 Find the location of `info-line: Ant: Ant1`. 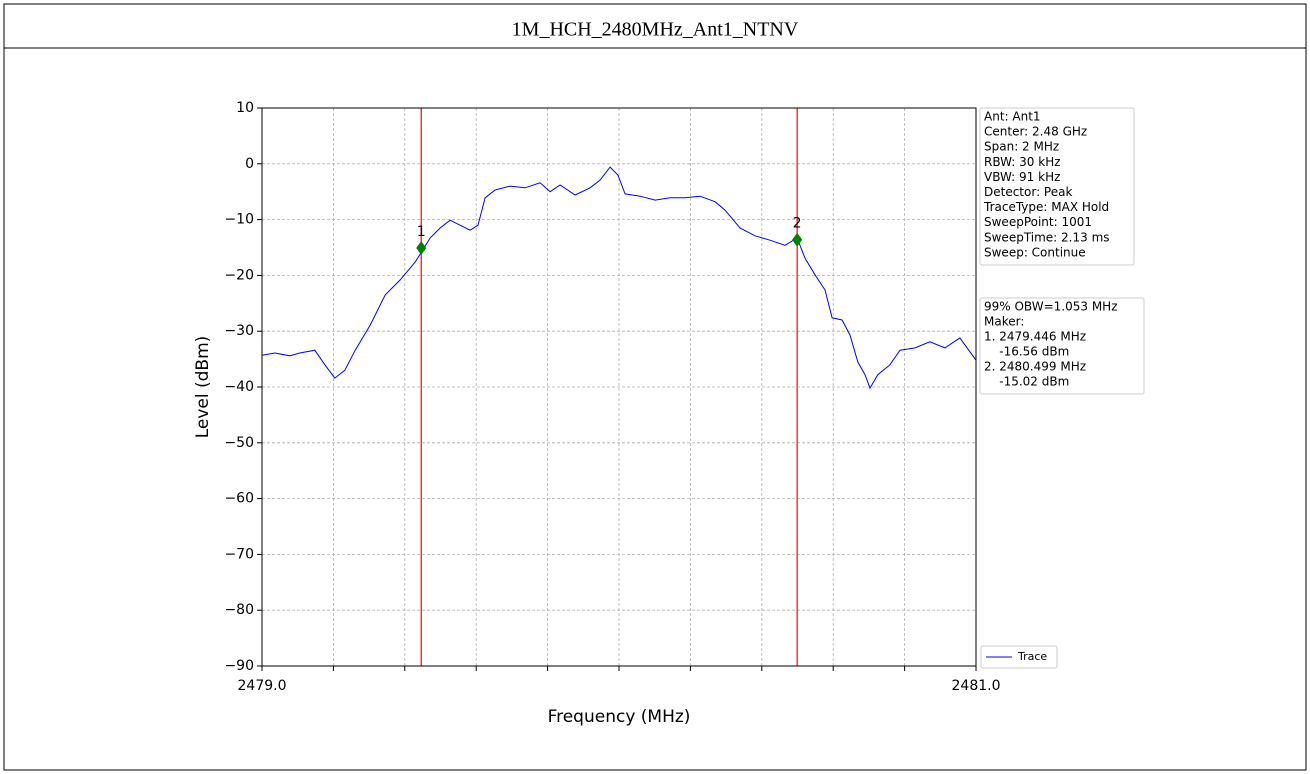

info-line: Ant: Ant1 is located at coordinates (1012, 117).